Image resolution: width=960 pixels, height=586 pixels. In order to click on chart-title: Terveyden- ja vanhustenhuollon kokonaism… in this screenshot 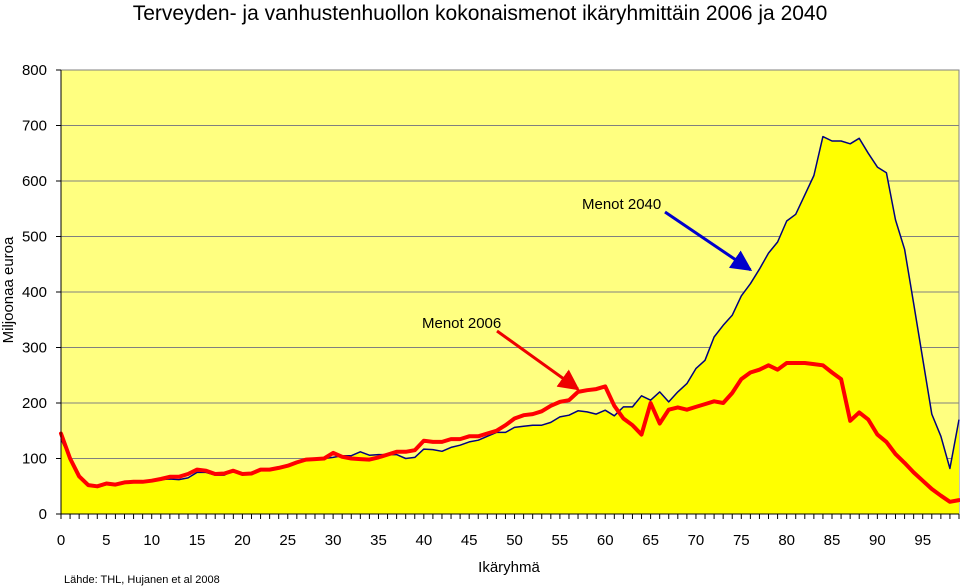, I will do `click(480, 13)`.